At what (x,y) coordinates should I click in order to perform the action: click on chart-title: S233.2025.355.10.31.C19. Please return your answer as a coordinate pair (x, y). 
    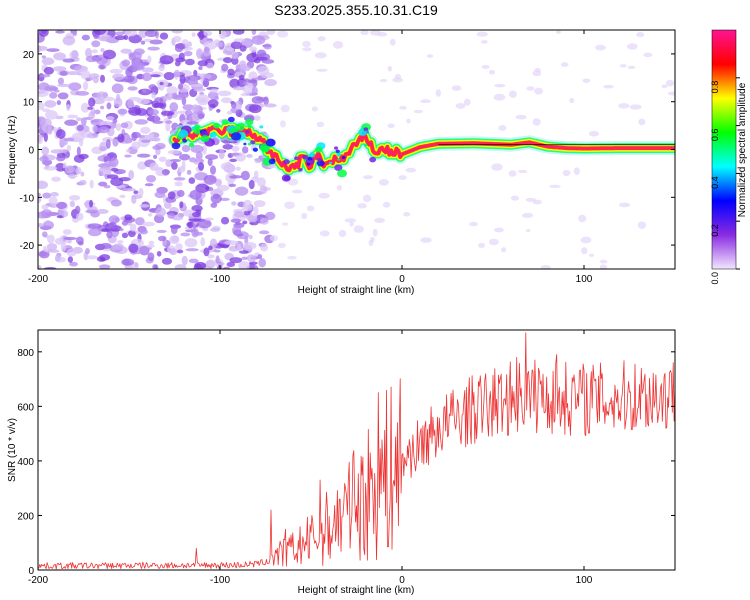
    Looking at the image, I should click on (356, 10).